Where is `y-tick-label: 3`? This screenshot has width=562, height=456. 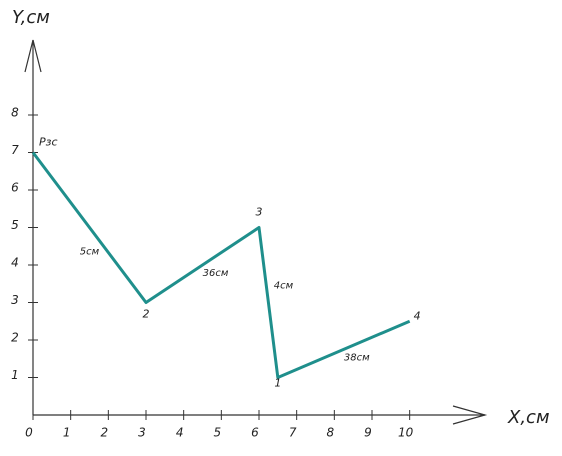 y-tick-label: 3 is located at coordinates (15, 300).